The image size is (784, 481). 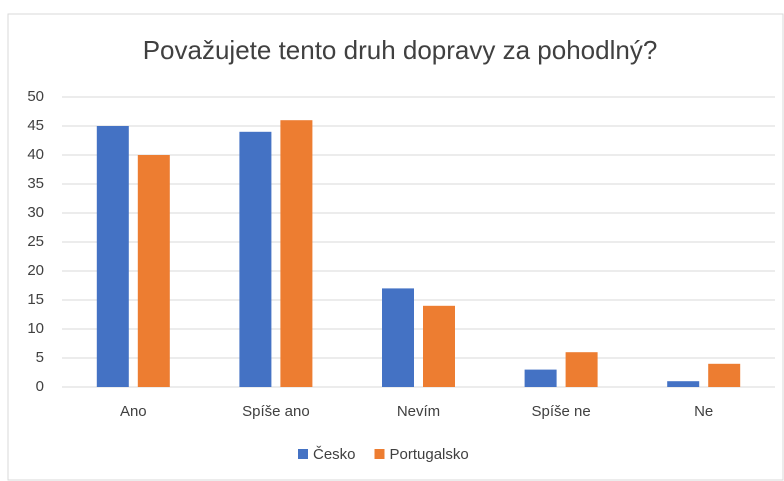 I want to click on y-tick-label: 40, so click(x=35, y=154).